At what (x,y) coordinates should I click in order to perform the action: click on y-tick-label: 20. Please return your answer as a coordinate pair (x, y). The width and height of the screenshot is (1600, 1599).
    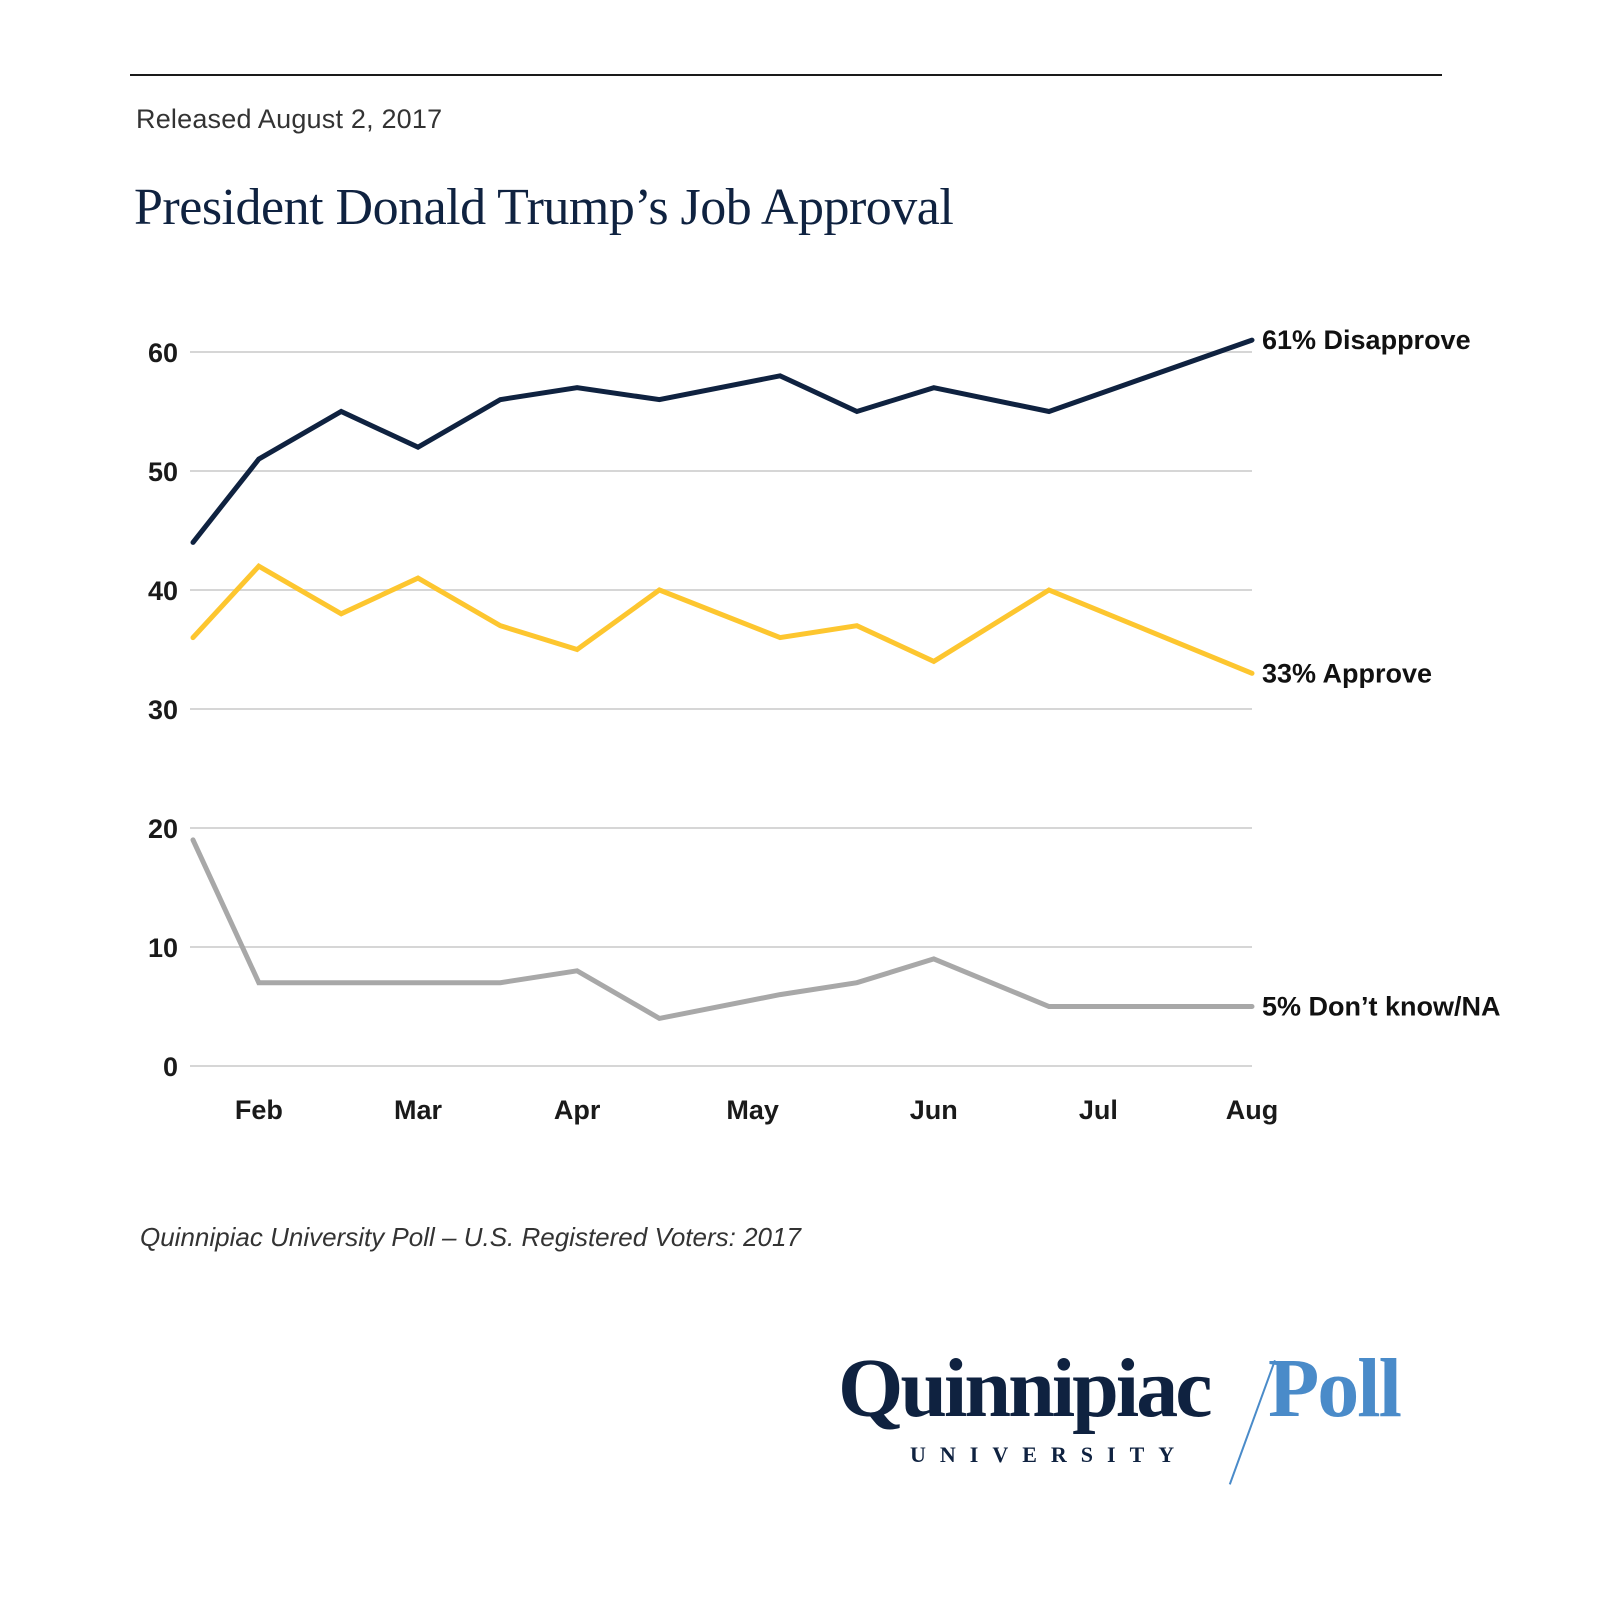
    Looking at the image, I should click on (163, 829).